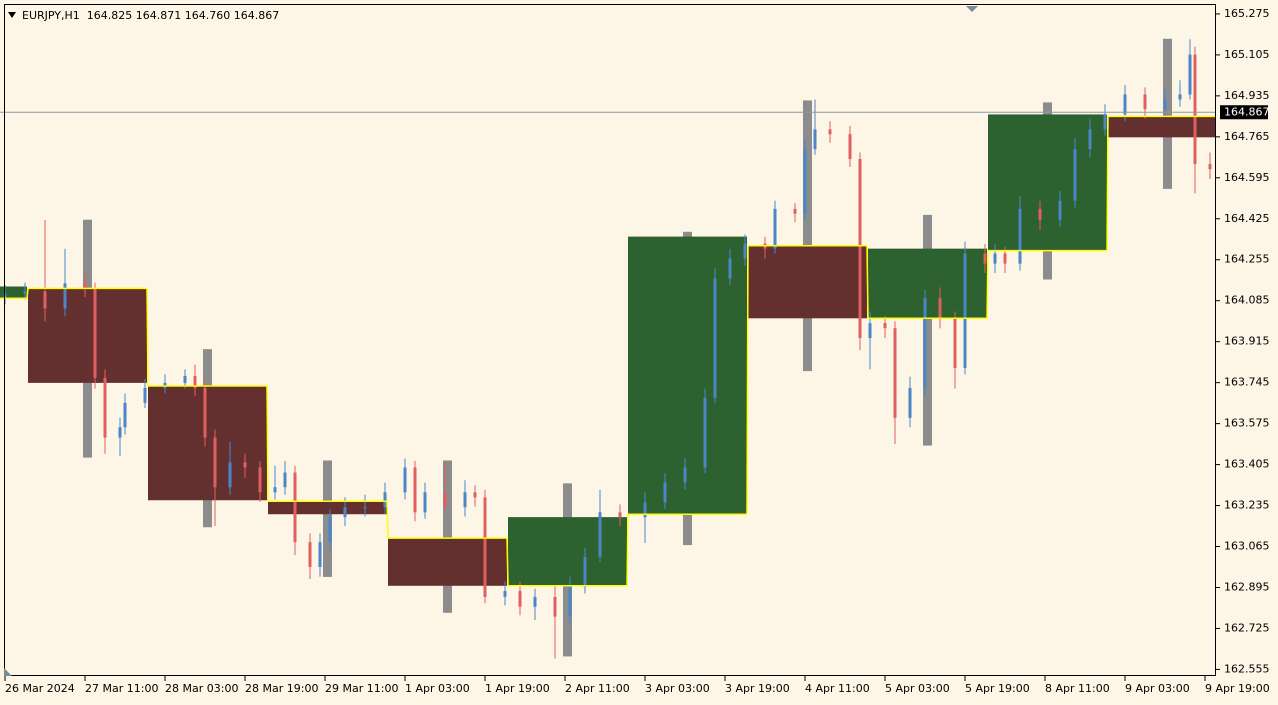 The height and width of the screenshot is (705, 1278). What do you see at coordinates (437, 688) in the screenshot?
I see `x-tick-label: 1 Apr 03:00` at bounding box center [437, 688].